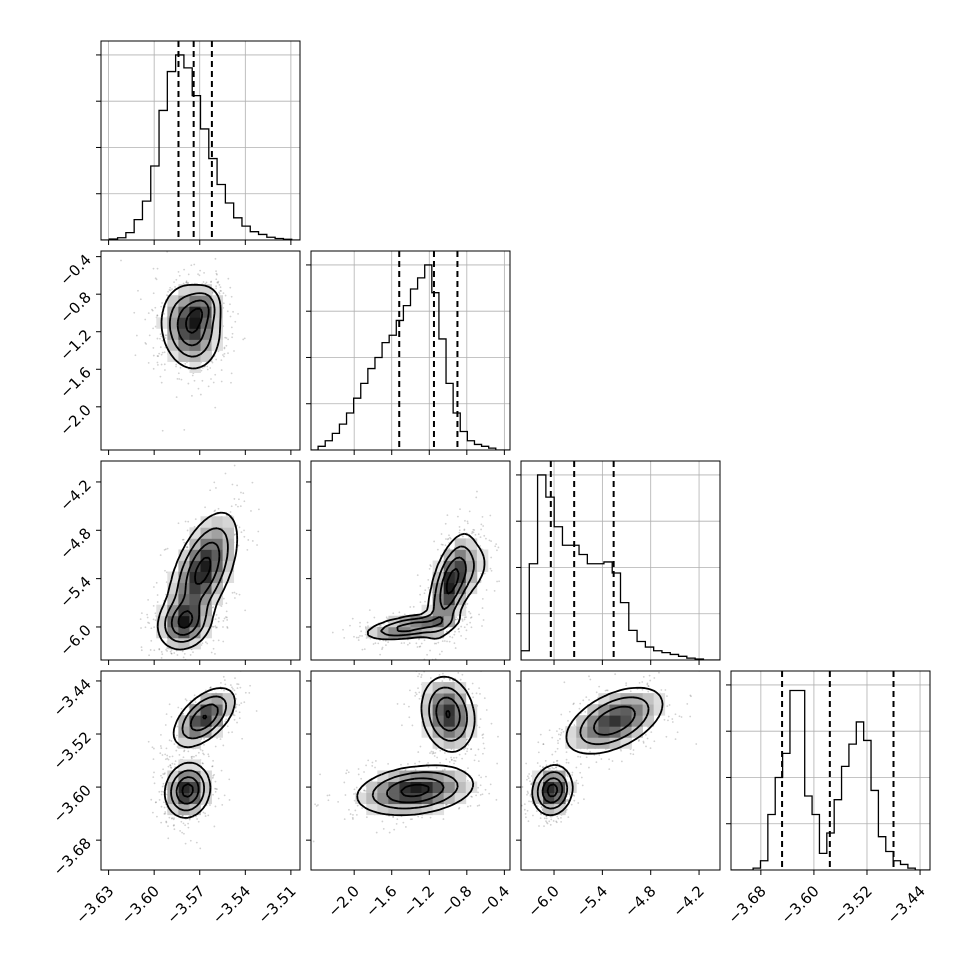 This screenshot has width=970, height=970. I want to click on panel-content, so click(199, 562).